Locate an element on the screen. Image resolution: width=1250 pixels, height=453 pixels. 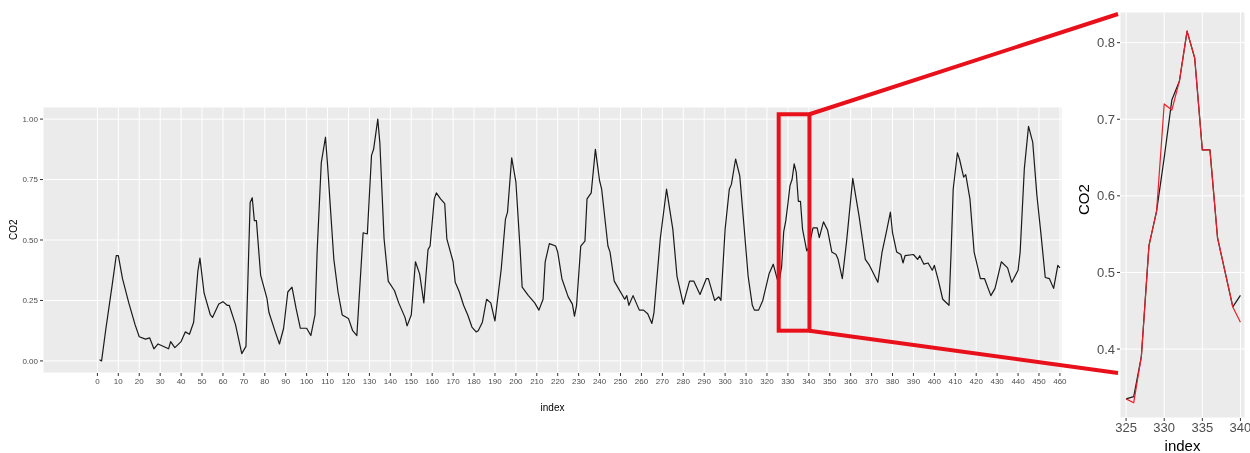
x-tick-label: 280 is located at coordinates (683, 381).